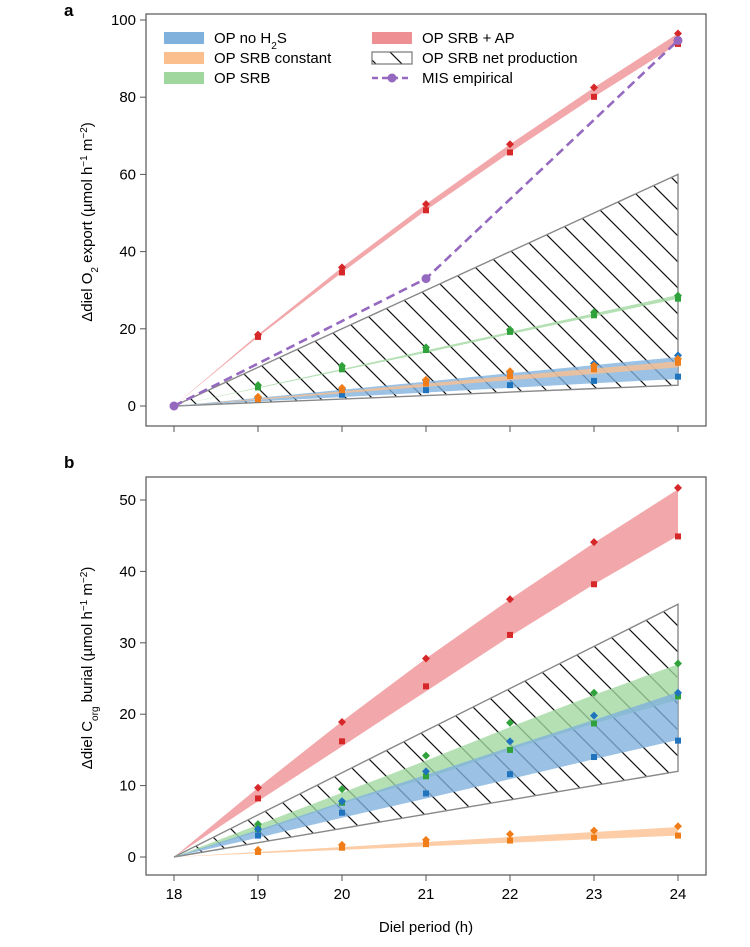 The height and width of the screenshot is (947, 750). I want to click on panel-b-x-tick-label: 21, so click(426, 894).